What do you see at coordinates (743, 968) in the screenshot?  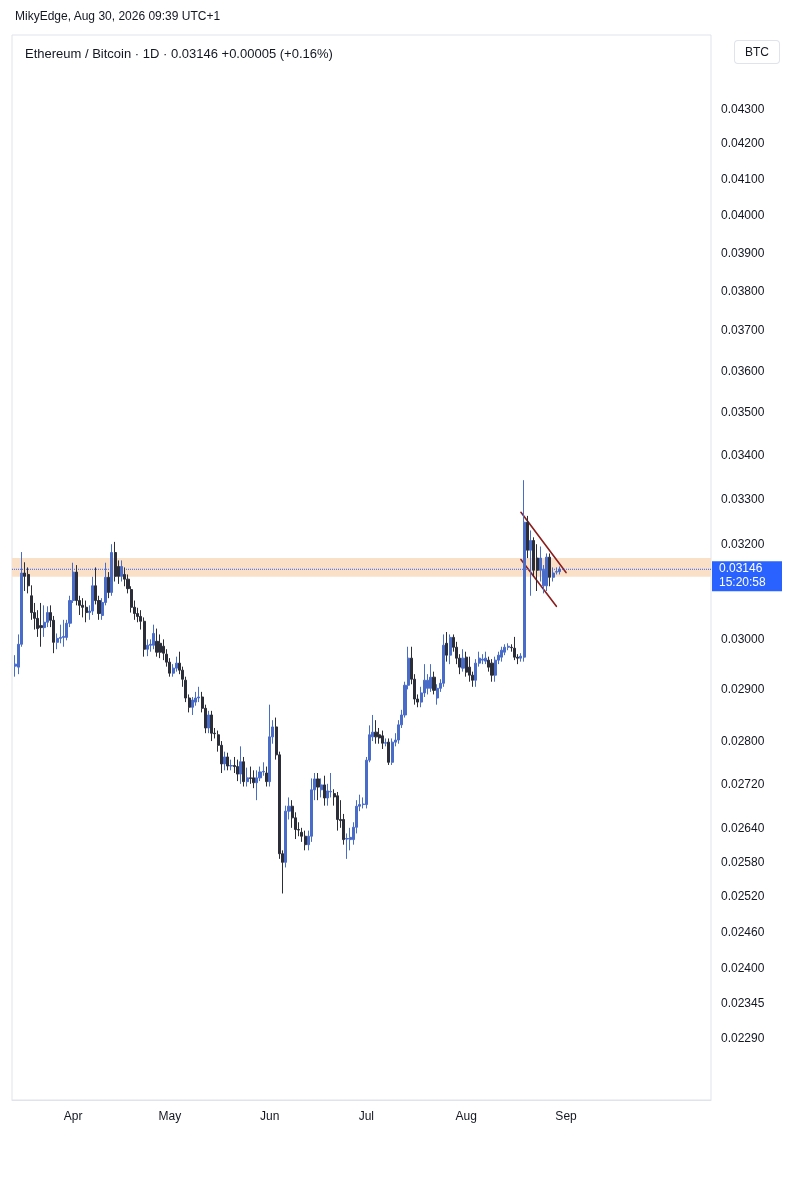 I see `y-tick-label: 0.02400` at bounding box center [743, 968].